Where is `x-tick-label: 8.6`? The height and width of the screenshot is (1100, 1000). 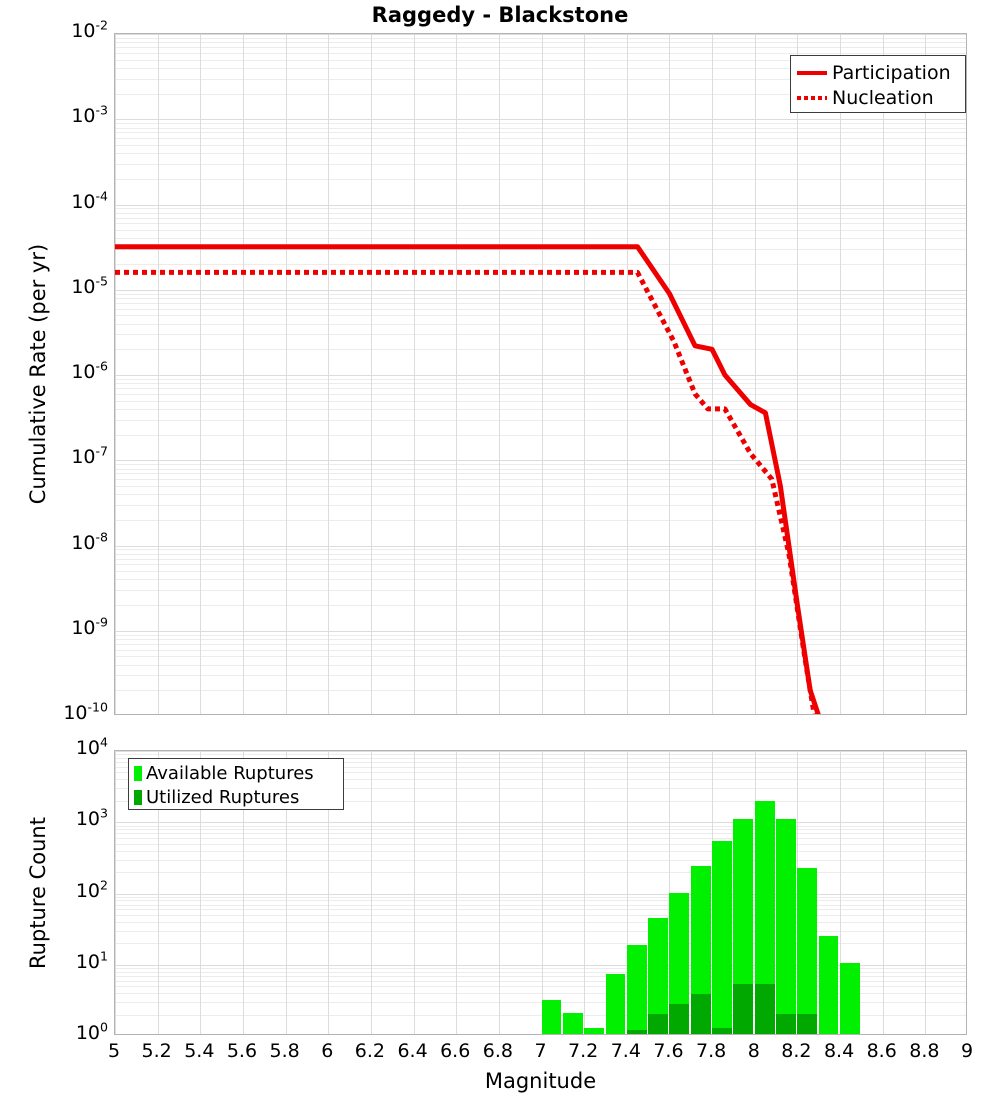 x-tick-label: 8.6 is located at coordinates (881, 1051).